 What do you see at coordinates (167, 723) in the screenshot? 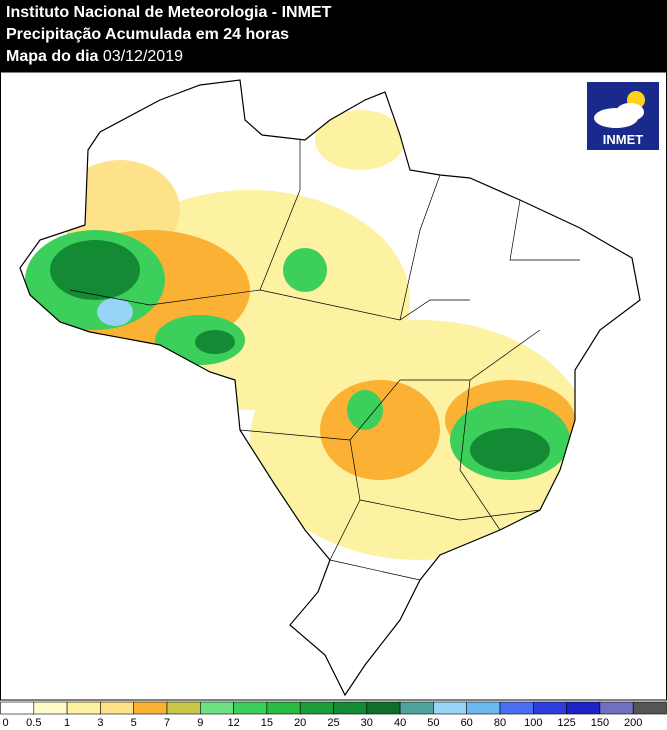
I see `legend-label: 7` at bounding box center [167, 723].